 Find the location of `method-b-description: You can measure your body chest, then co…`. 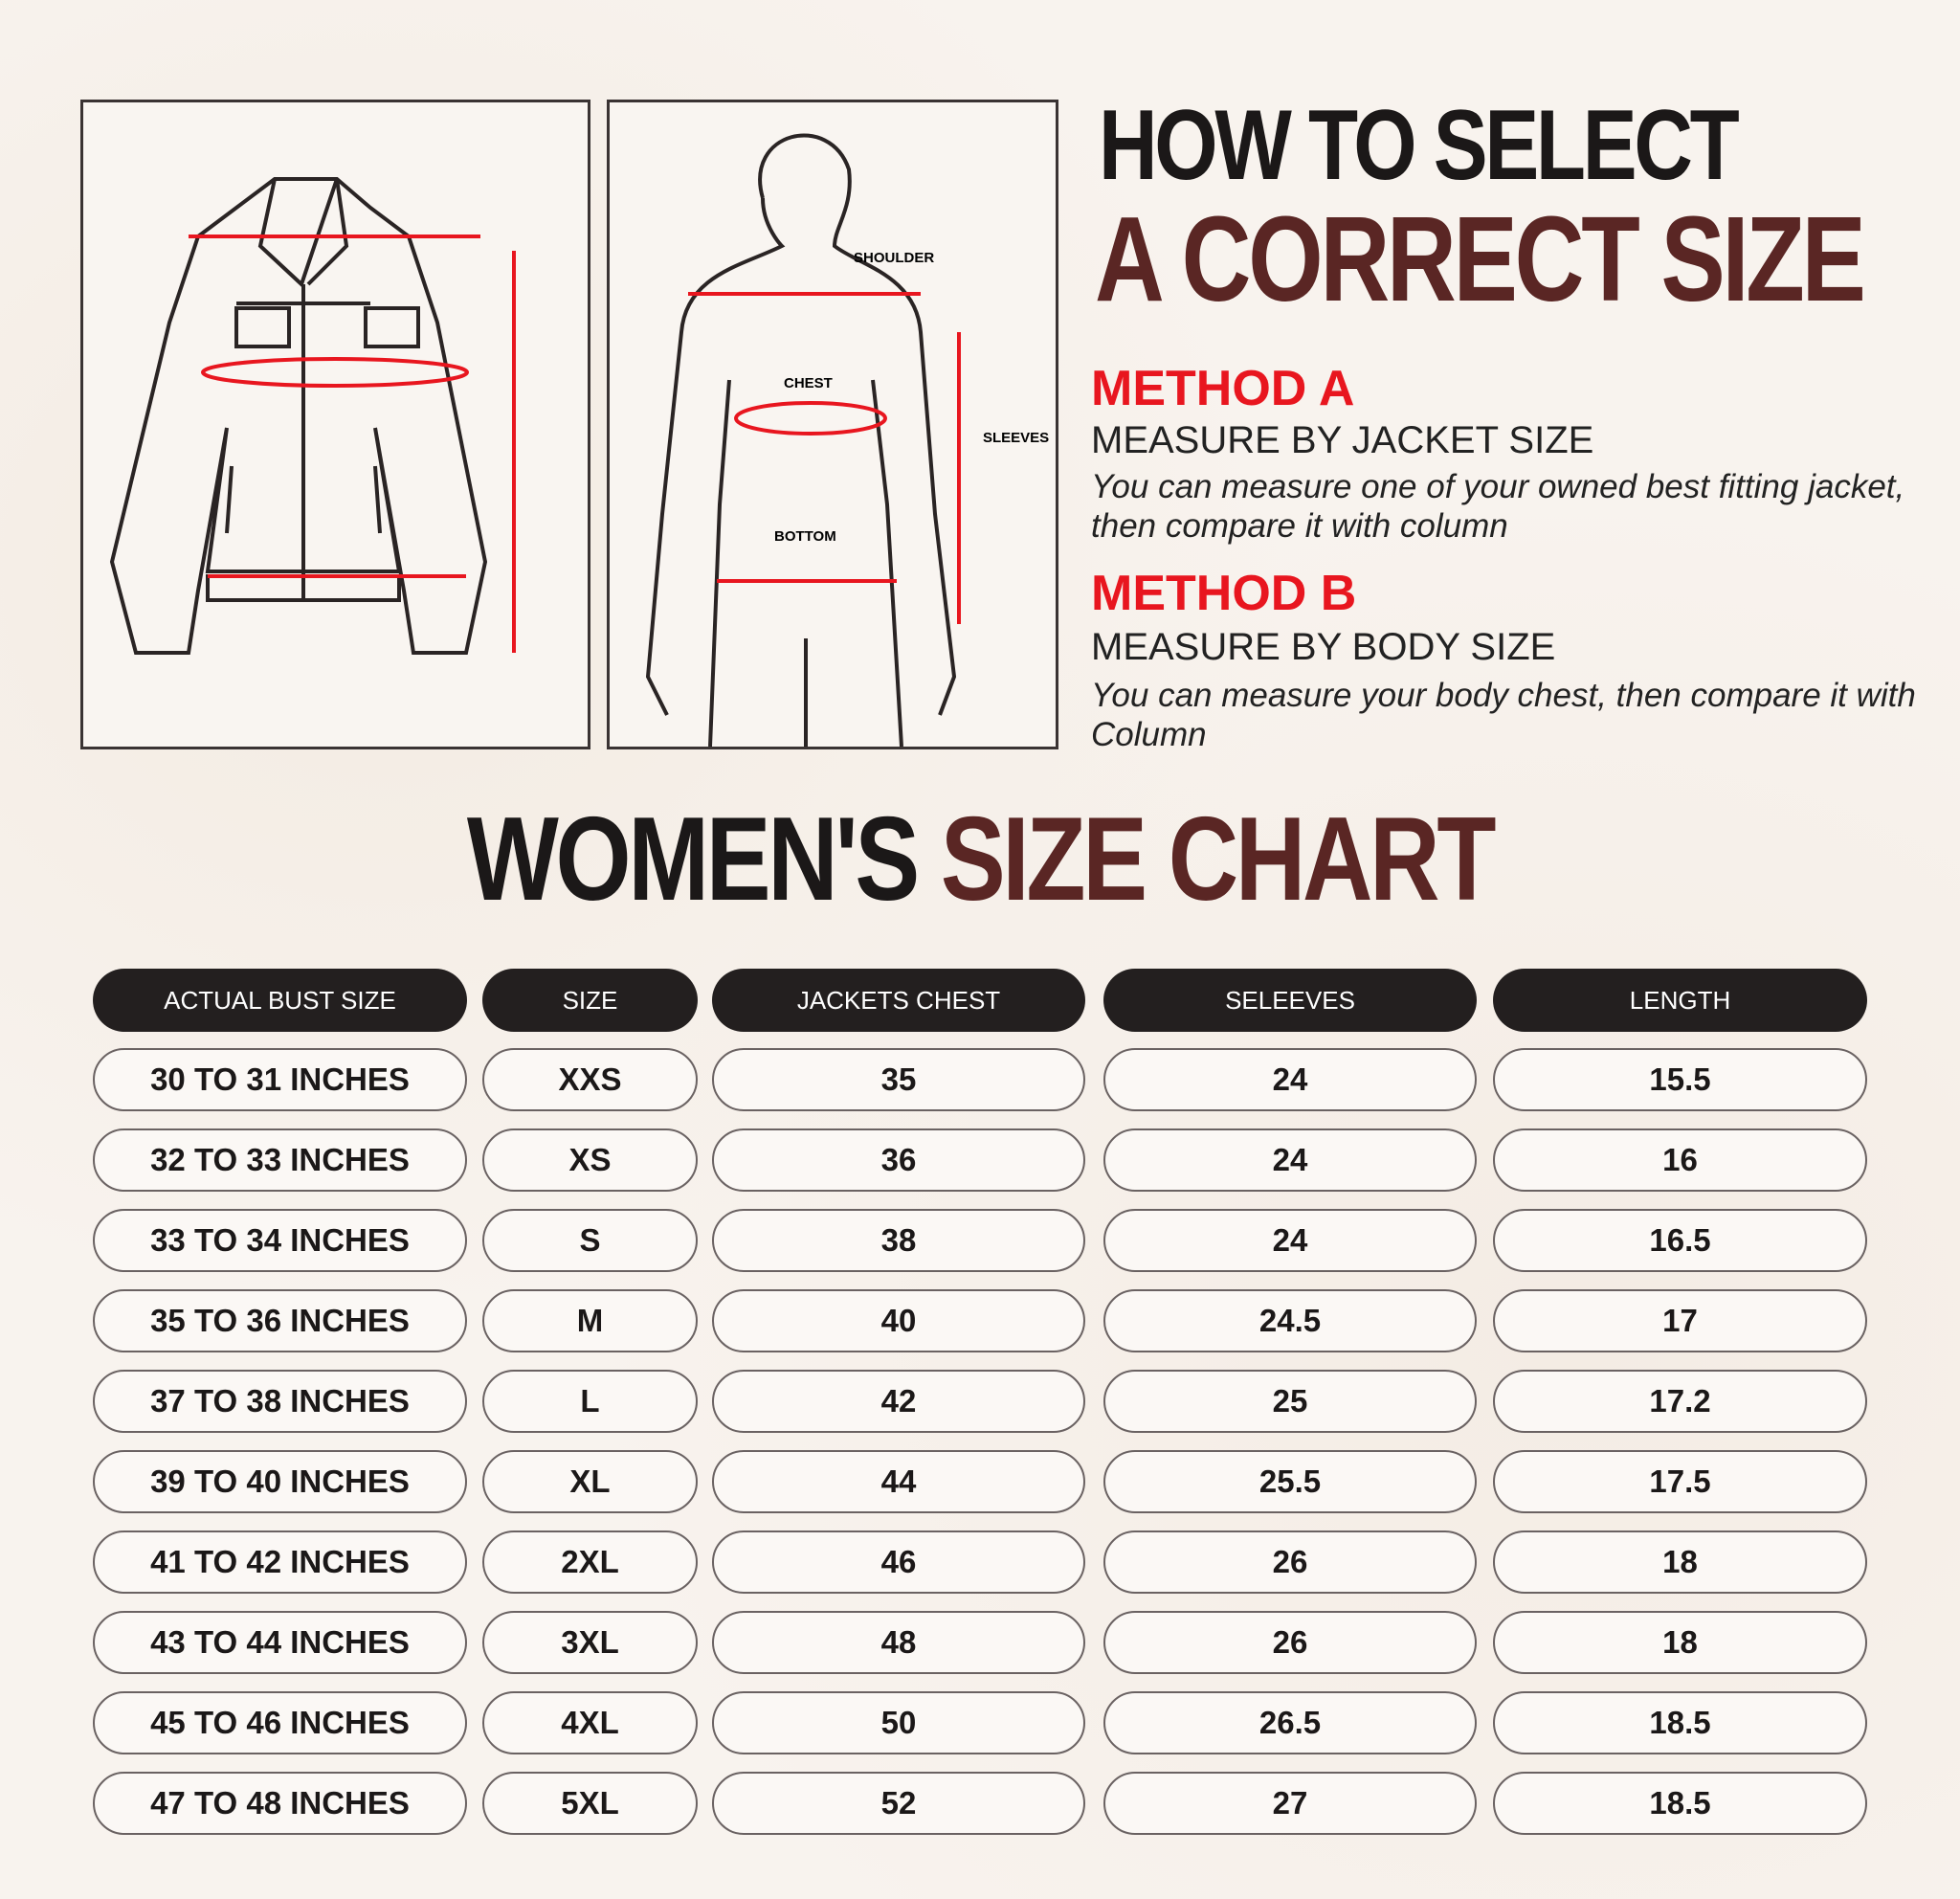

method-b-description: You can measure your body chest, then co… is located at coordinates (1504, 715).